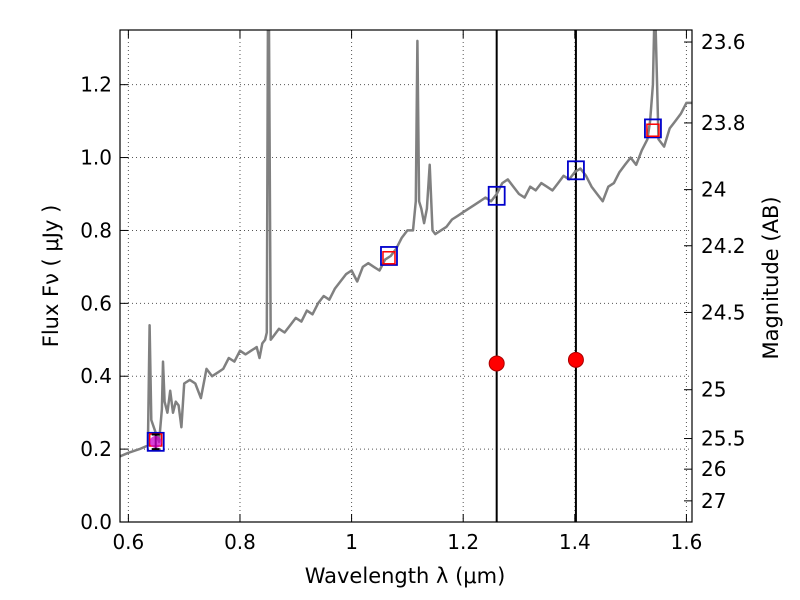  What do you see at coordinates (96, 449) in the screenshot?
I see `y-tick-label: 0.2` at bounding box center [96, 449].